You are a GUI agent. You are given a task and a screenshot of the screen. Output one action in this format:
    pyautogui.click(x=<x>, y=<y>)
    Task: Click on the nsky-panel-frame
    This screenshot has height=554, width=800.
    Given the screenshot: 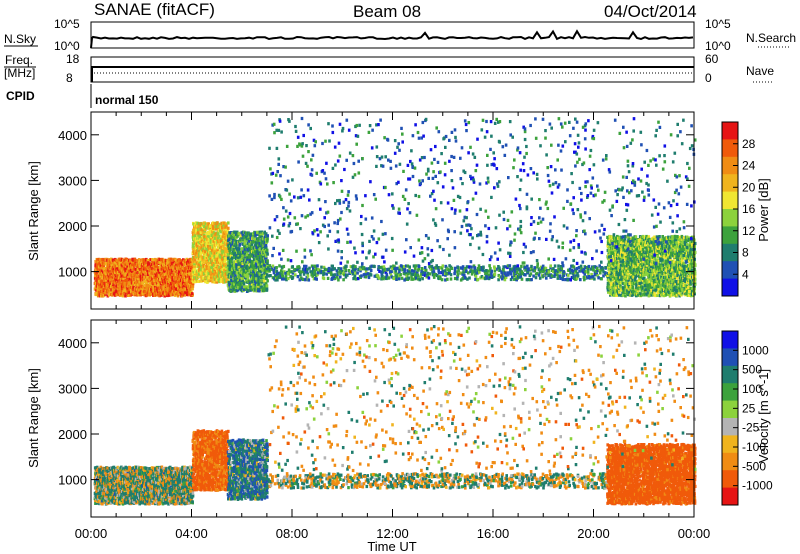 What is the action you would take?
    pyautogui.click(x=392, y=35)
    